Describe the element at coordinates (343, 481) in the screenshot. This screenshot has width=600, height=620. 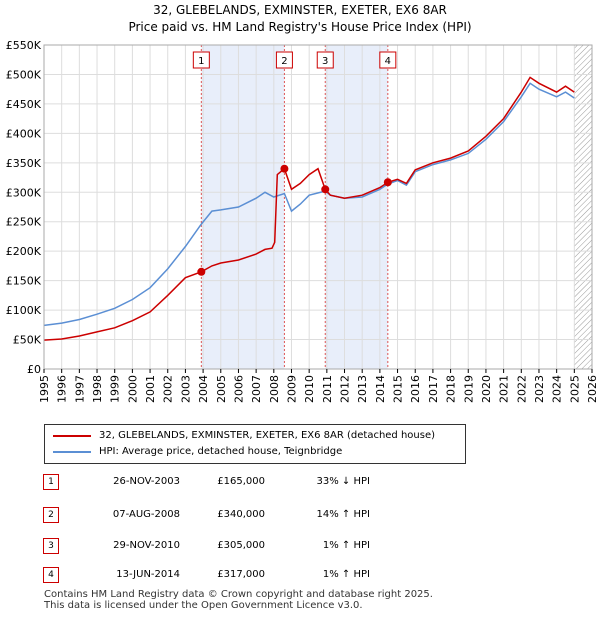
I see `row-hpi-change: 33% ↓ HPI` at that location.